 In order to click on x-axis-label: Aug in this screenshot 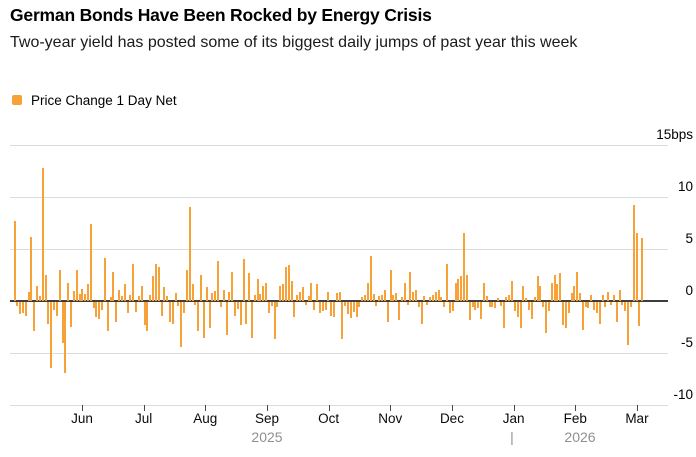, I will do `click(205, 418)`.